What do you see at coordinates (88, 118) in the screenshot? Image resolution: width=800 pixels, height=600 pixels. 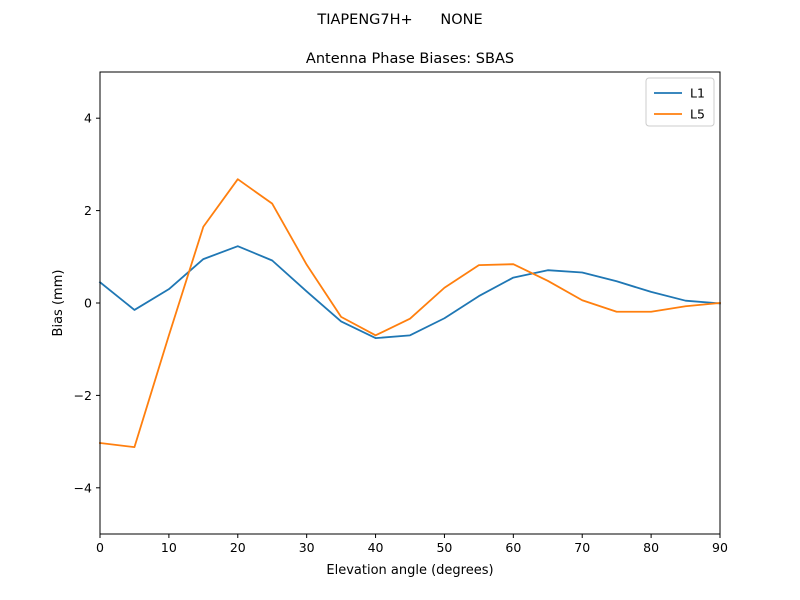 I see `y-tick-label: 4` at bounding box center [88, 118].